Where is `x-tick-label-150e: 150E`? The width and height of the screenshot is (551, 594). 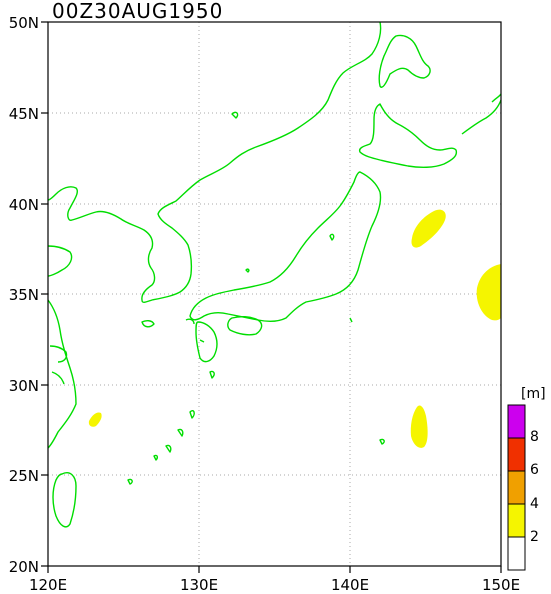 x-tick-label-150e: 150E is located at coordinates (501, 585).